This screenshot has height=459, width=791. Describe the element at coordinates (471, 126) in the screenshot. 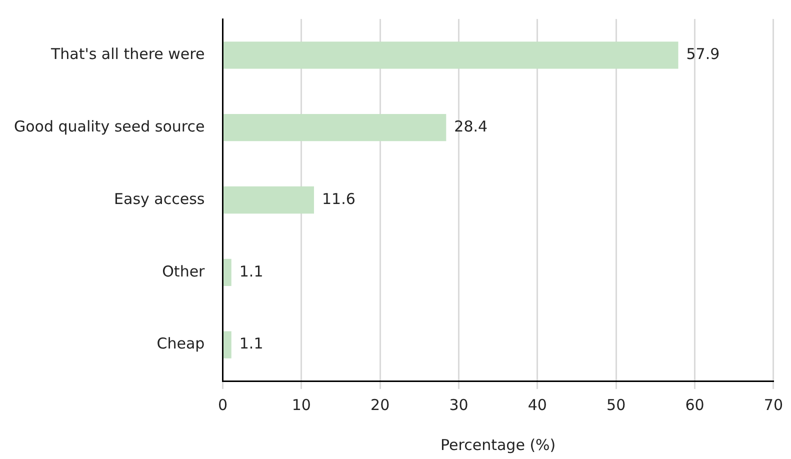

I see `data-label: 28.4` at that location.